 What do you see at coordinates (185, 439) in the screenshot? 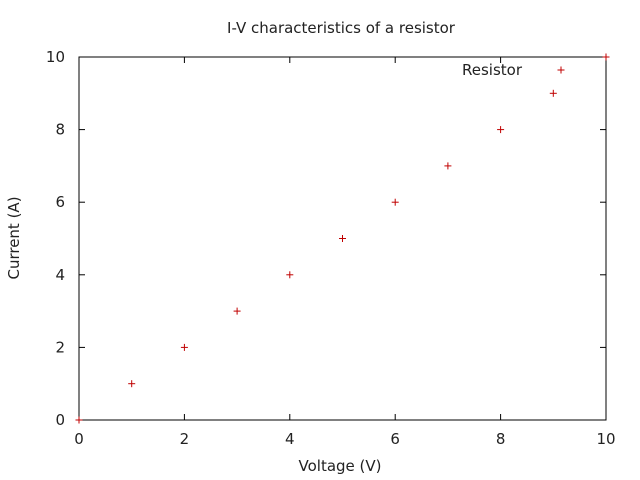
I see `x-tick-label: 2` at bounding box center [185, 439].